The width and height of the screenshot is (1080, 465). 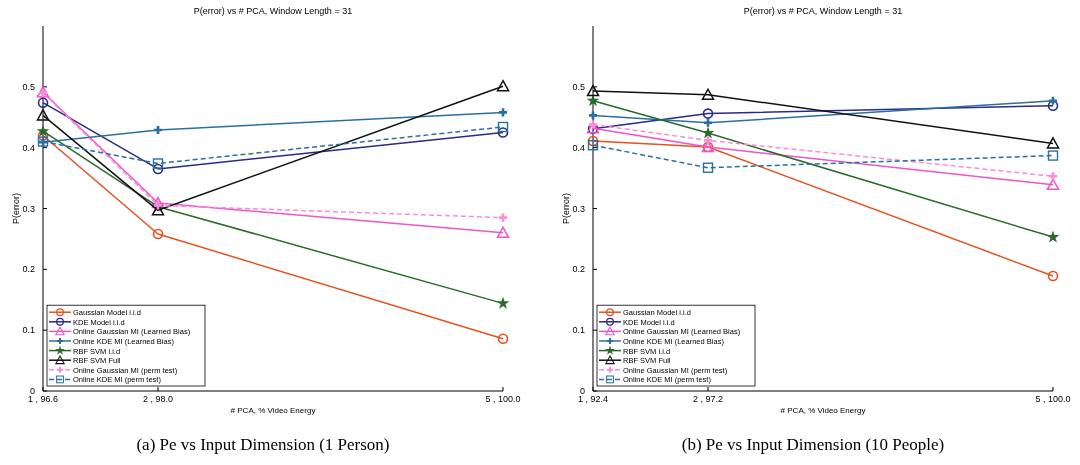 I want to click on x-tick-label: 2 , 98.0, so click(x=158, y=399).